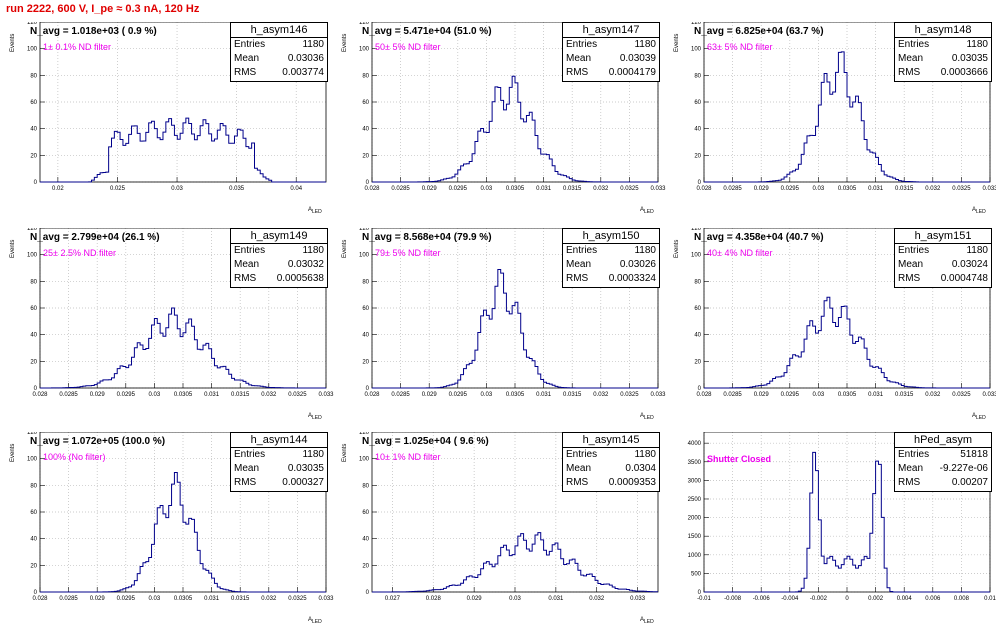 Image resolution: width=996 pixels, height=638 pixels. I want to click on stats-row-mean: Mean 0.0304, so click(611, 469).